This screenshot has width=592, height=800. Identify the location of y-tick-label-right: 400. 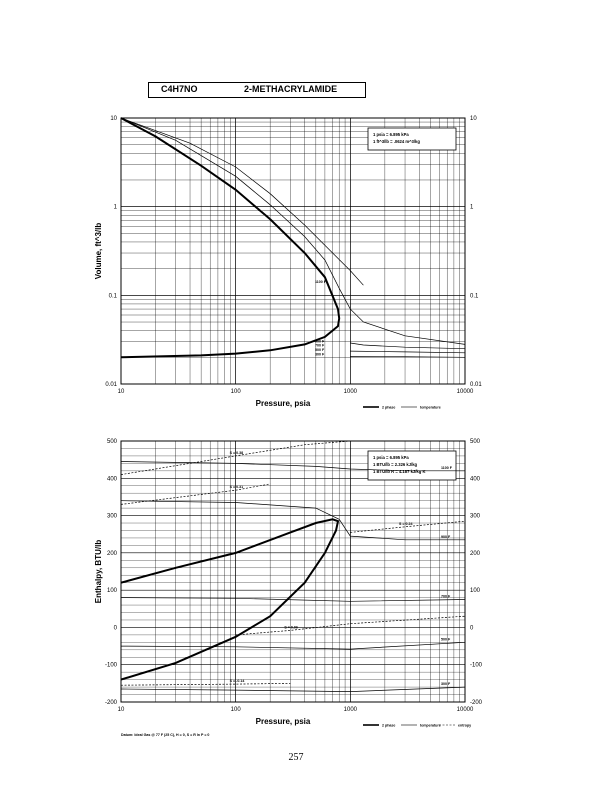
(475, 479).